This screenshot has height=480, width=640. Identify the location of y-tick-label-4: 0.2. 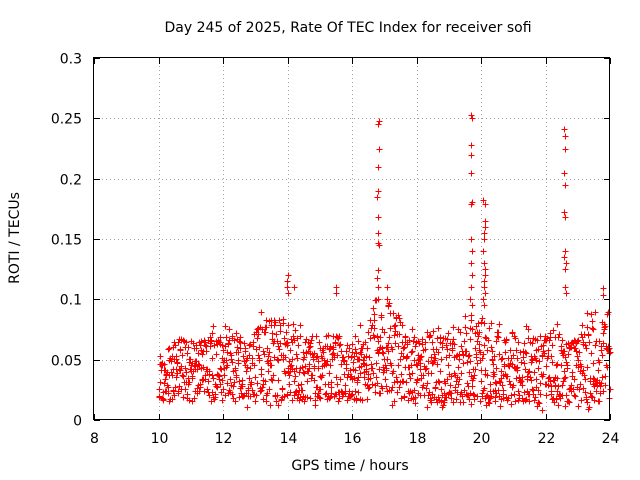
(71, 181).